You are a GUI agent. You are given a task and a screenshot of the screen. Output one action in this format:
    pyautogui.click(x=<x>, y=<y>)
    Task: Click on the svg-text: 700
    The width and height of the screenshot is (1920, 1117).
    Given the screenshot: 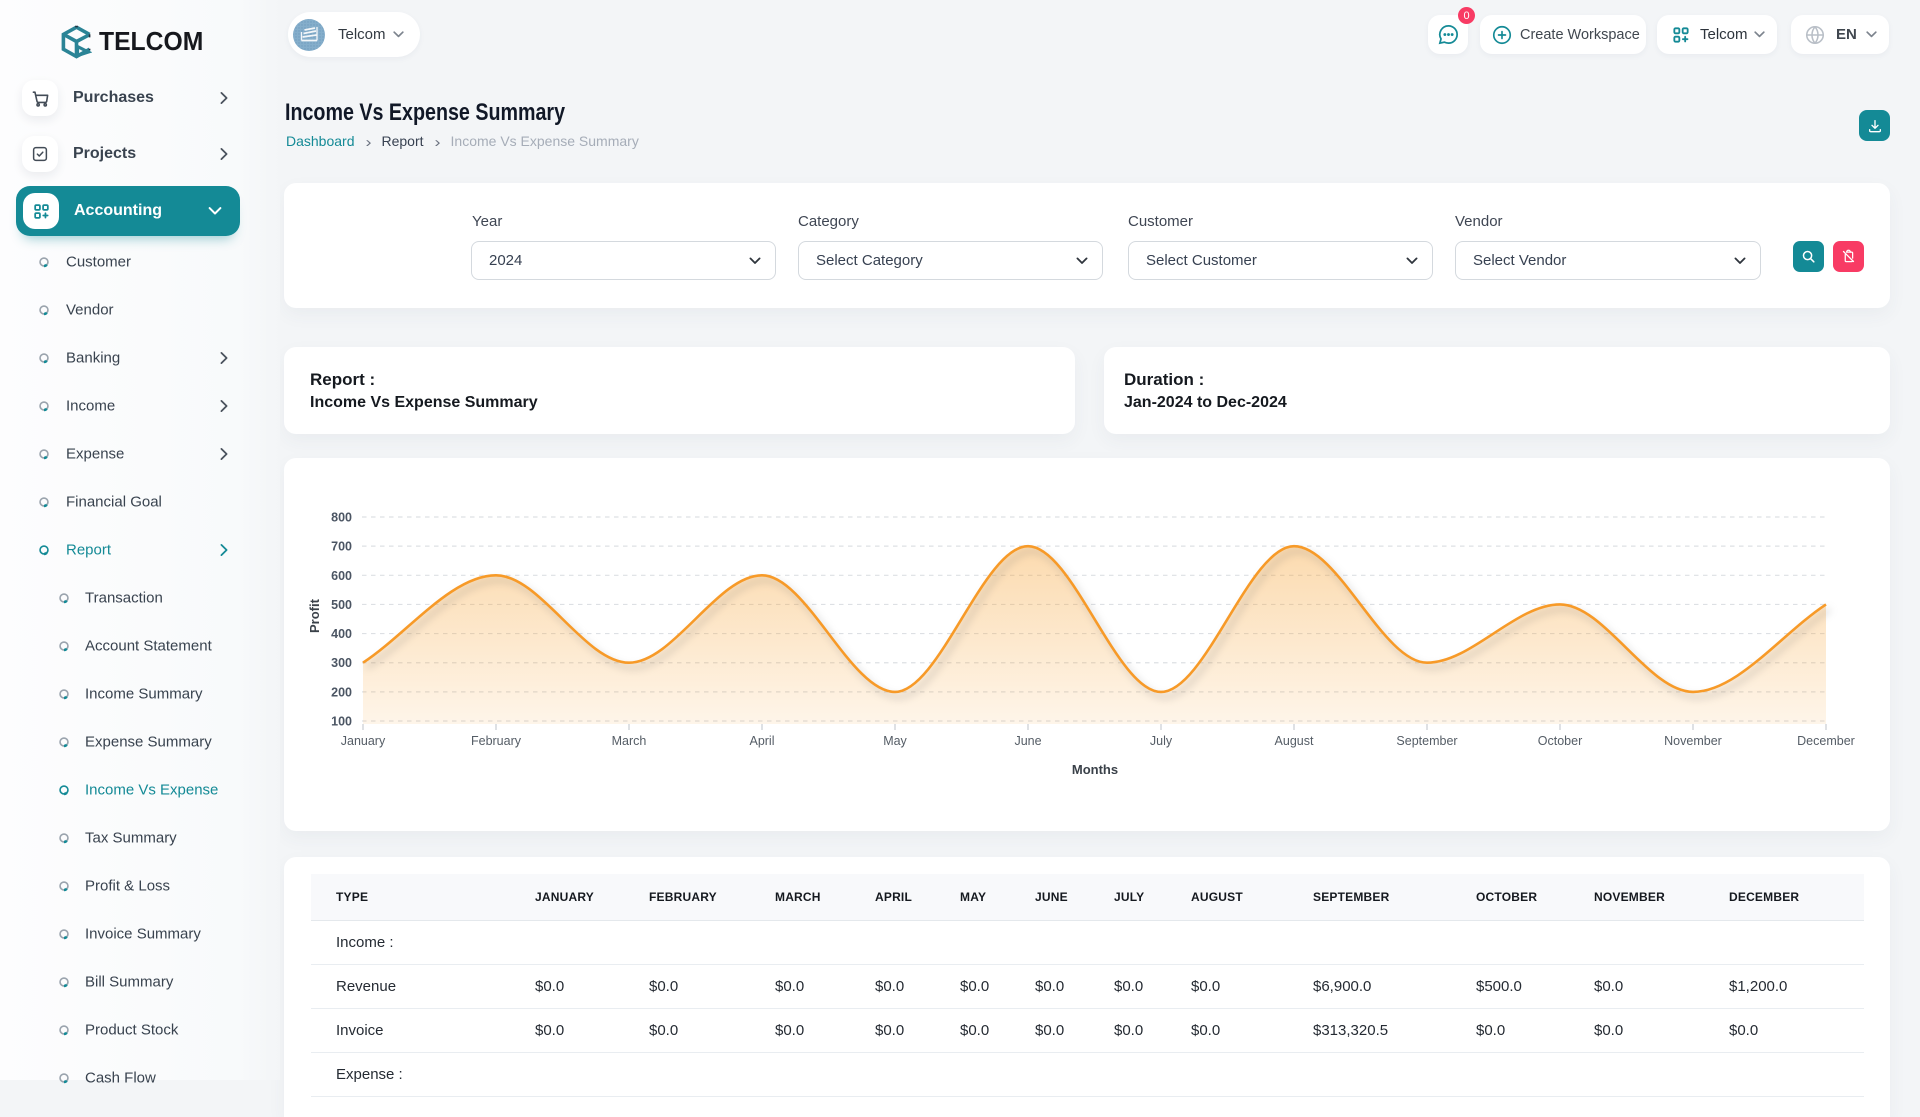 What is the action you would take?
    pyautogui.click(x=341, y=547)
    